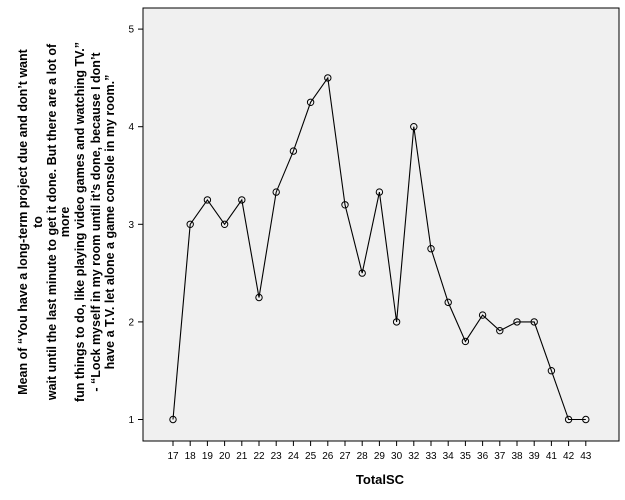 The width and height of the screenshot is (625, 500). What do you see at coordinates (173, 456) in the screenshot?
I see `x-tick-label: 17` at bounding box center [173, 456].